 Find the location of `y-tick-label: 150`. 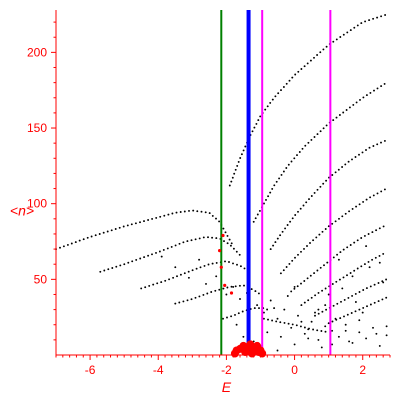

y-tick-label: 150 is located at coordinates (37, 128).